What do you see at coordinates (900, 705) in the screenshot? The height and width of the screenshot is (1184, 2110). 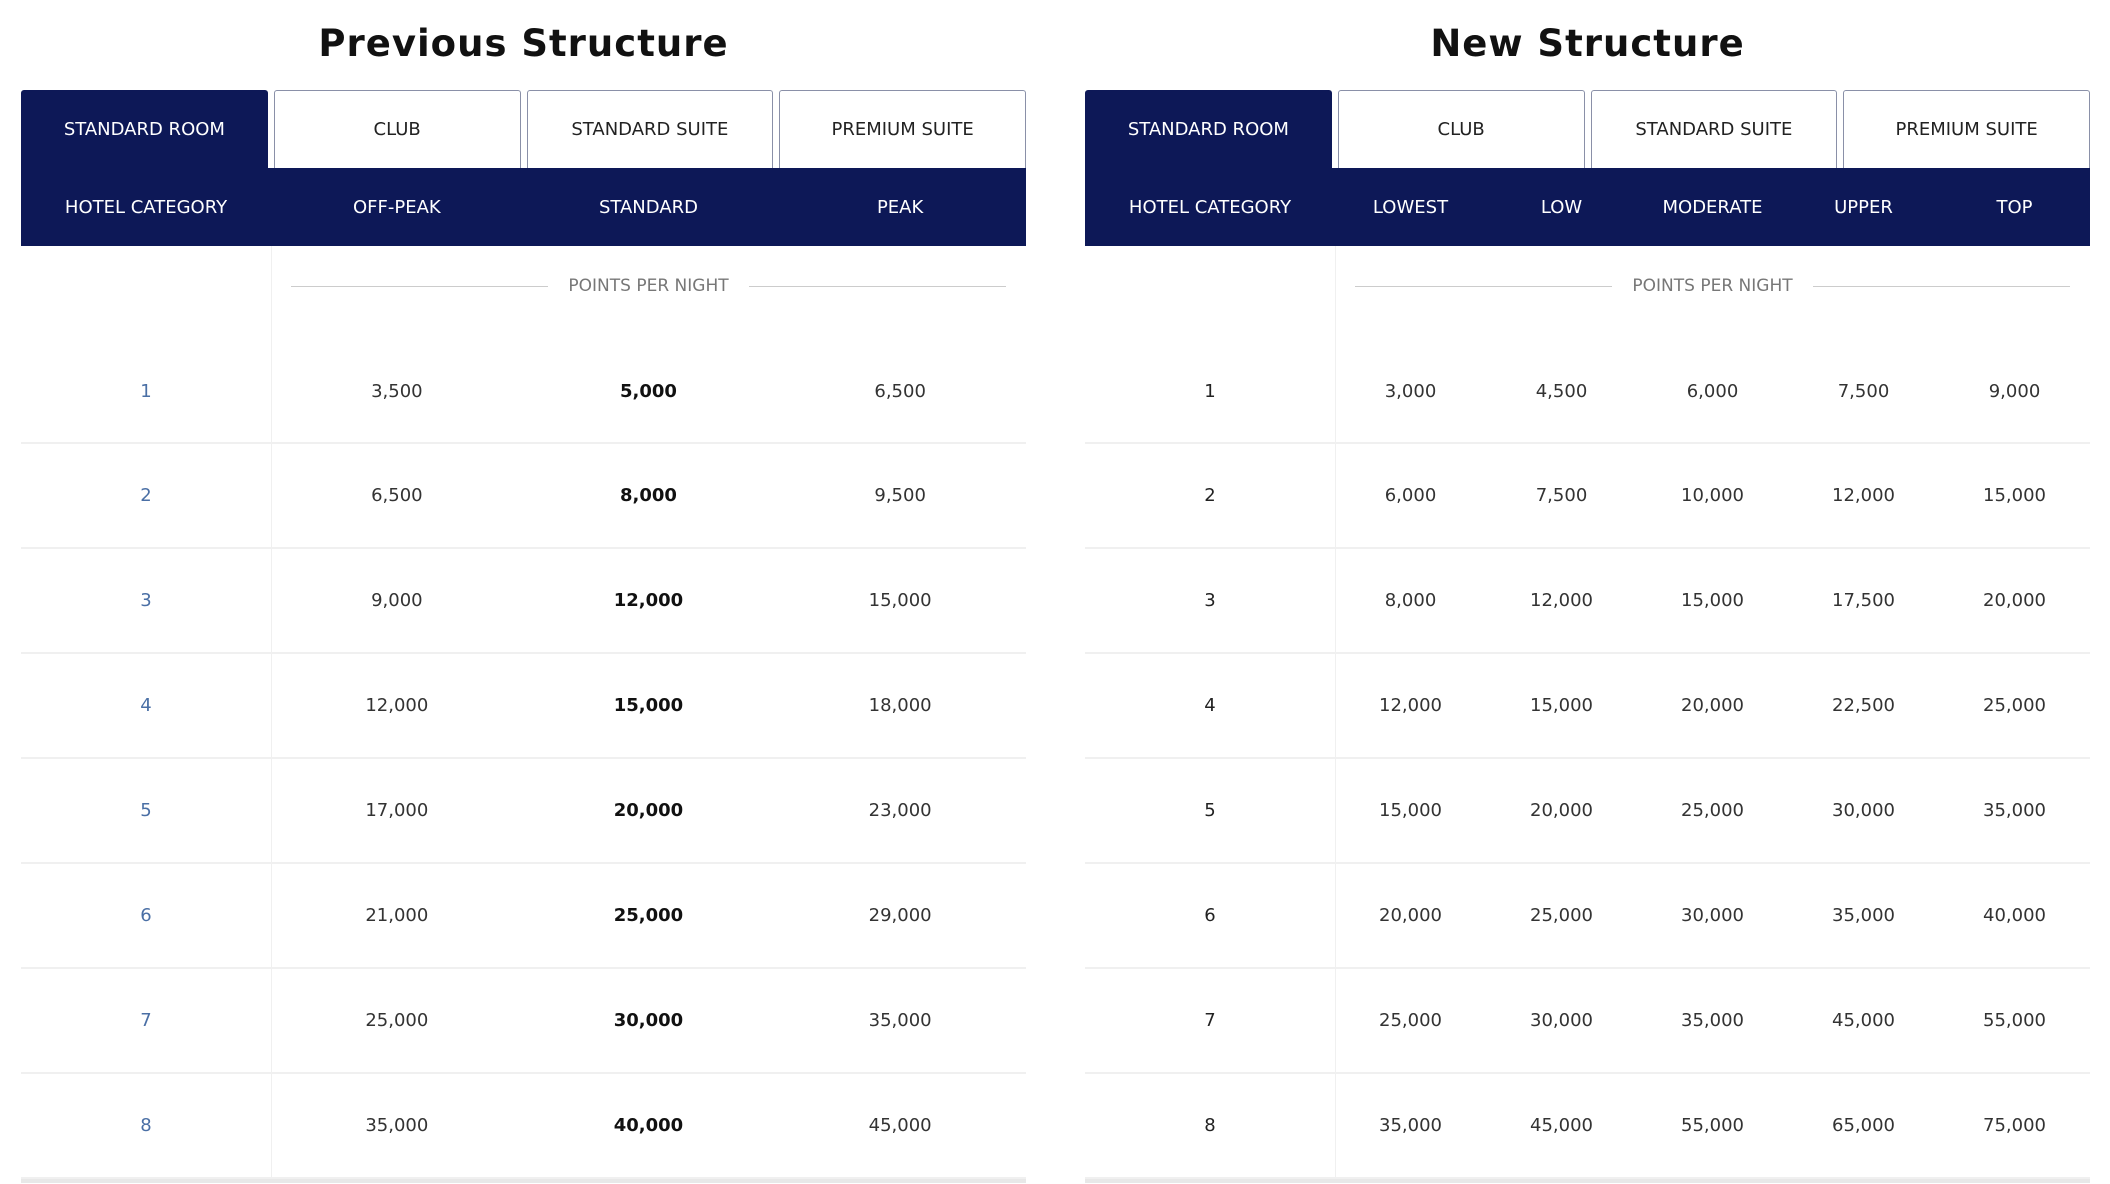 I see `points-cell: 18,000` at bounding box center [900, 705].